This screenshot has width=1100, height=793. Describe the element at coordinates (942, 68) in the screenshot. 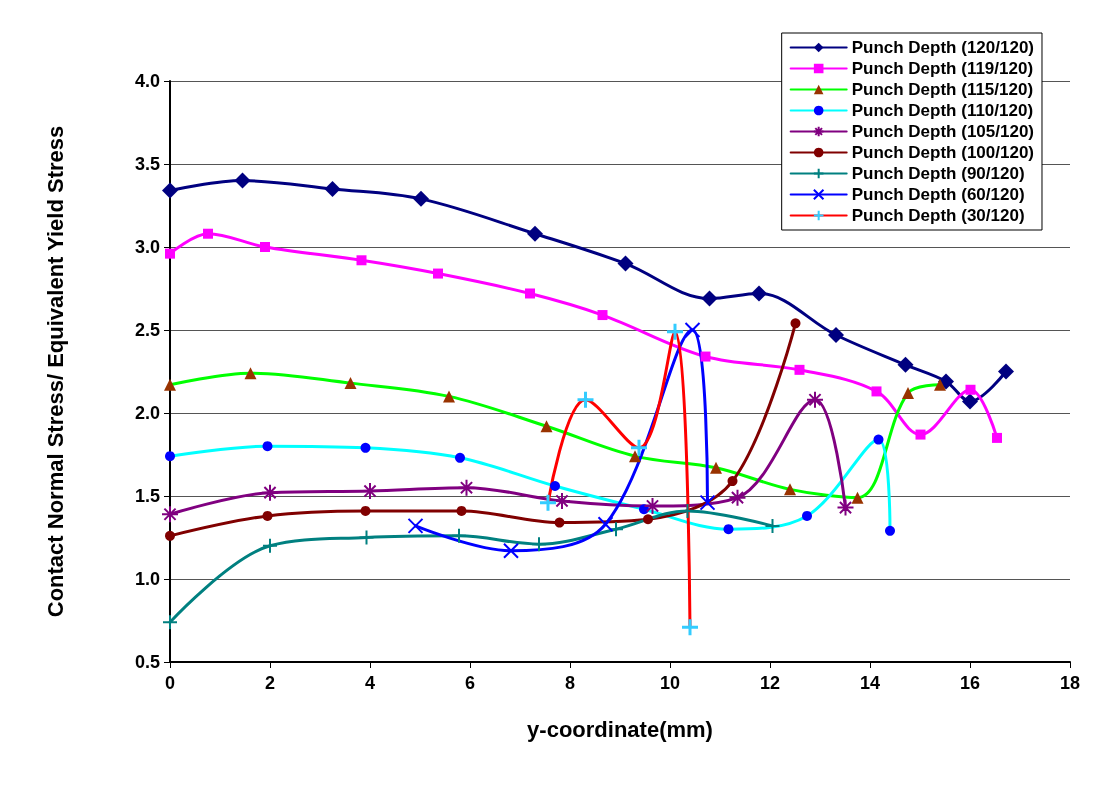

I see `legend-label: Punch Depth (119/120)` at that location.